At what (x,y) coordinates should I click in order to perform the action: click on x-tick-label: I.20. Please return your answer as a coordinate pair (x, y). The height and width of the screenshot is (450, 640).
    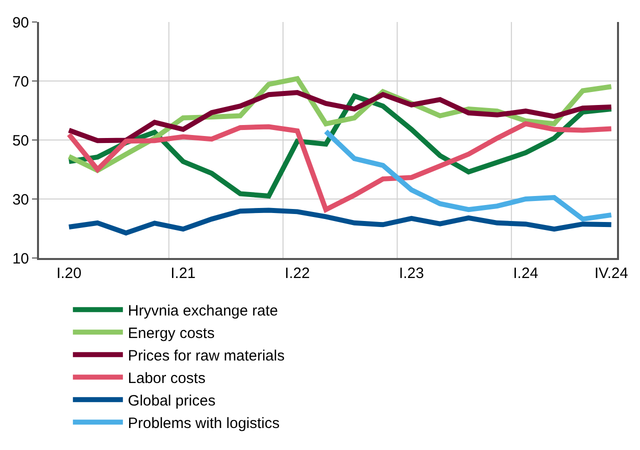
    Looking at the image, I should click on (69, 273).